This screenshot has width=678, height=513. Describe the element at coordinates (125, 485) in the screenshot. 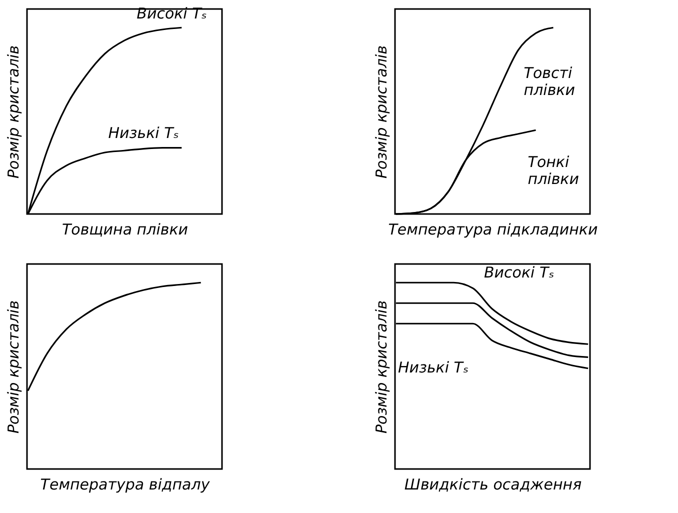

I see `x-axis-title: Температура відпалу` at that location.